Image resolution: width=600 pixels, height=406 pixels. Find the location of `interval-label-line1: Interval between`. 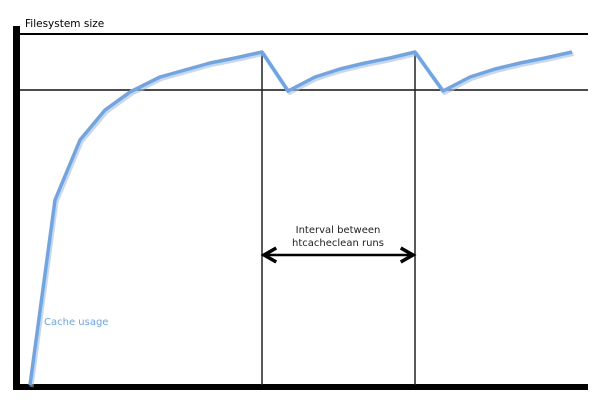

interval-label-line1: Interval between is located at coordinates (338, 230).